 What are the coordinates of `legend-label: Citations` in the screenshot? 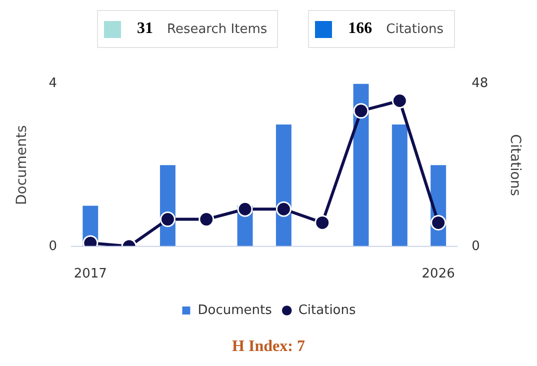 It's located at (327, 310).